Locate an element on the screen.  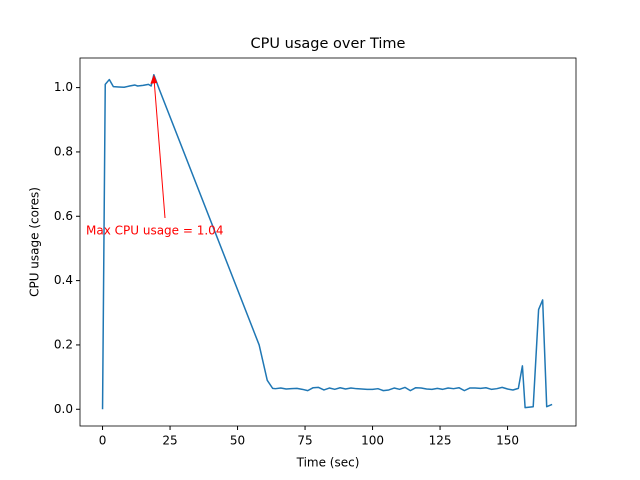
chart-title: CPU usage over Time is located at coordinates (328, 44).